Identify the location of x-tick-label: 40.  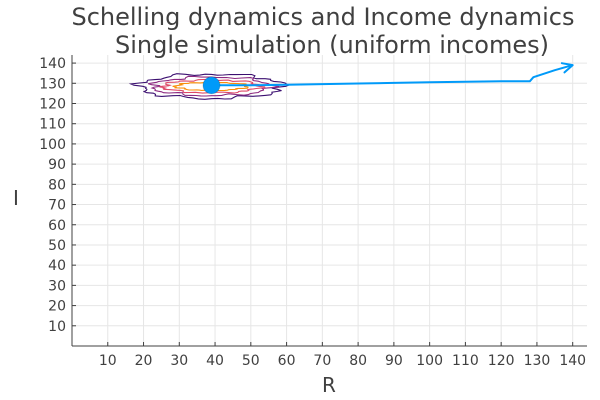
(215, 361).